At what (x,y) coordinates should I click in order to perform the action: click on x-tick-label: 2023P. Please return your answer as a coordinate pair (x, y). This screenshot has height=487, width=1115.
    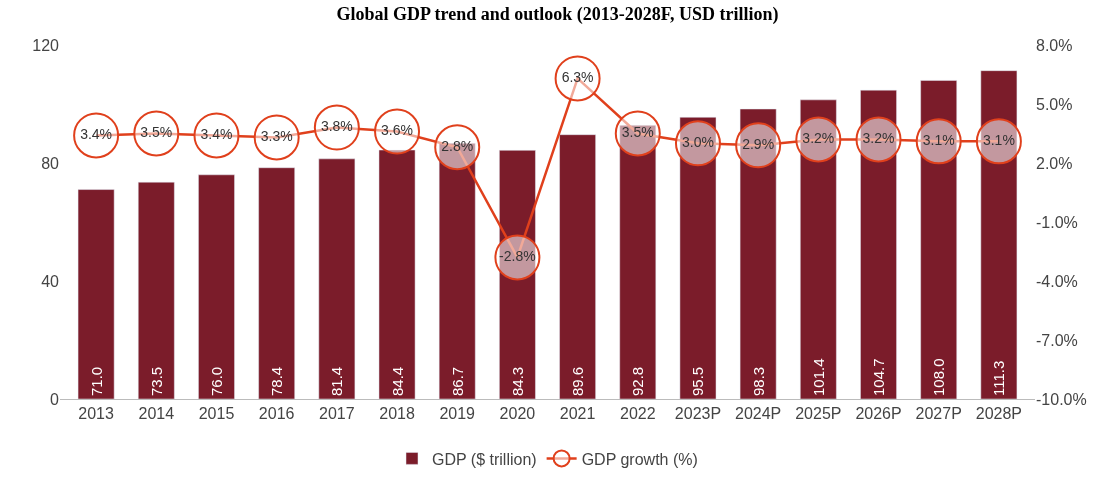
    Looking at the image, I should click on (698, 414).